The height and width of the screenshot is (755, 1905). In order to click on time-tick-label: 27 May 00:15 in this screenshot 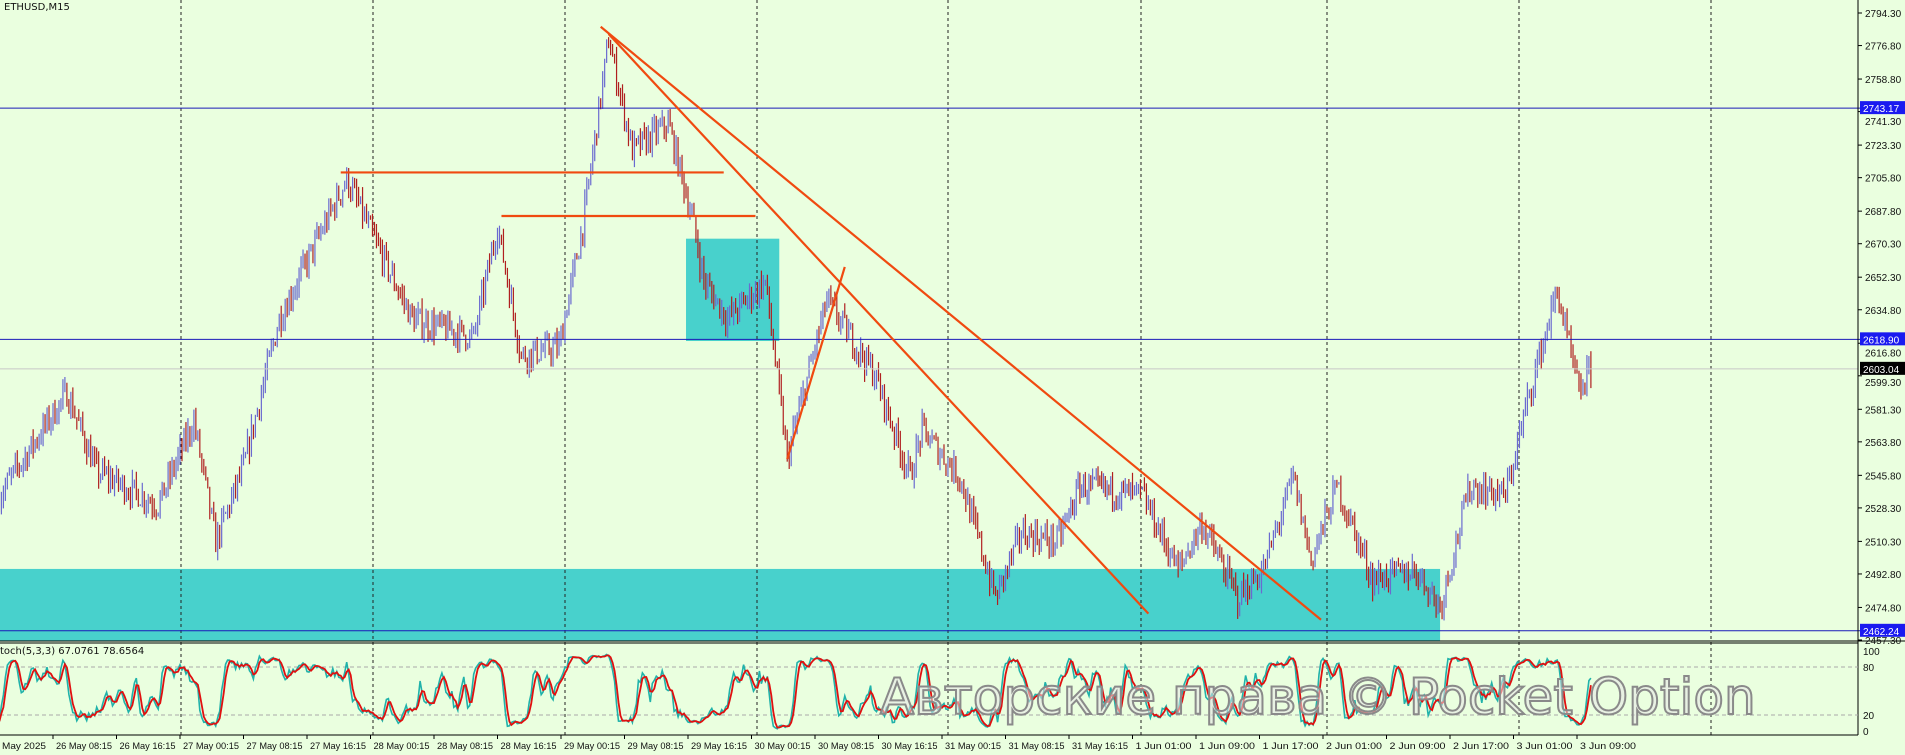, I will do `click(211, 746)`.